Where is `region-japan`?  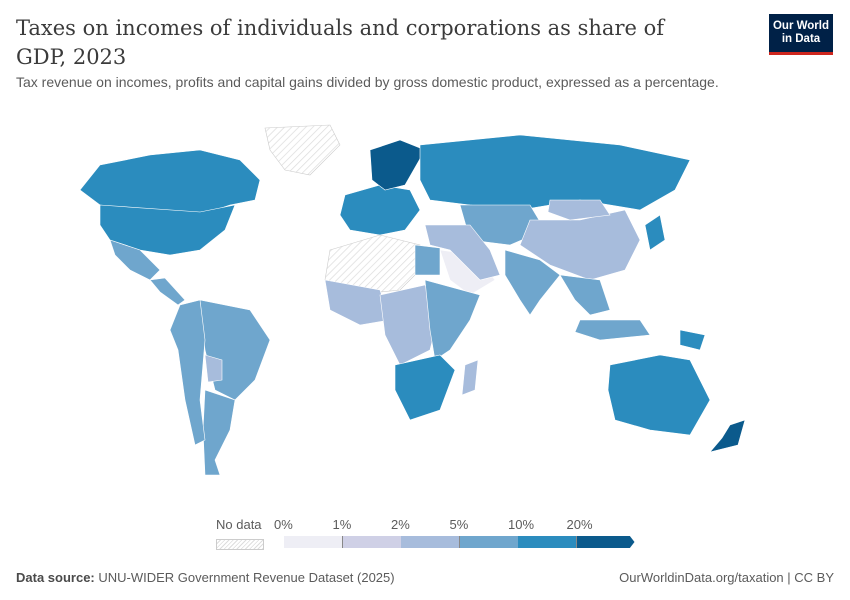
region-japan is located at coordinates (655, 232).